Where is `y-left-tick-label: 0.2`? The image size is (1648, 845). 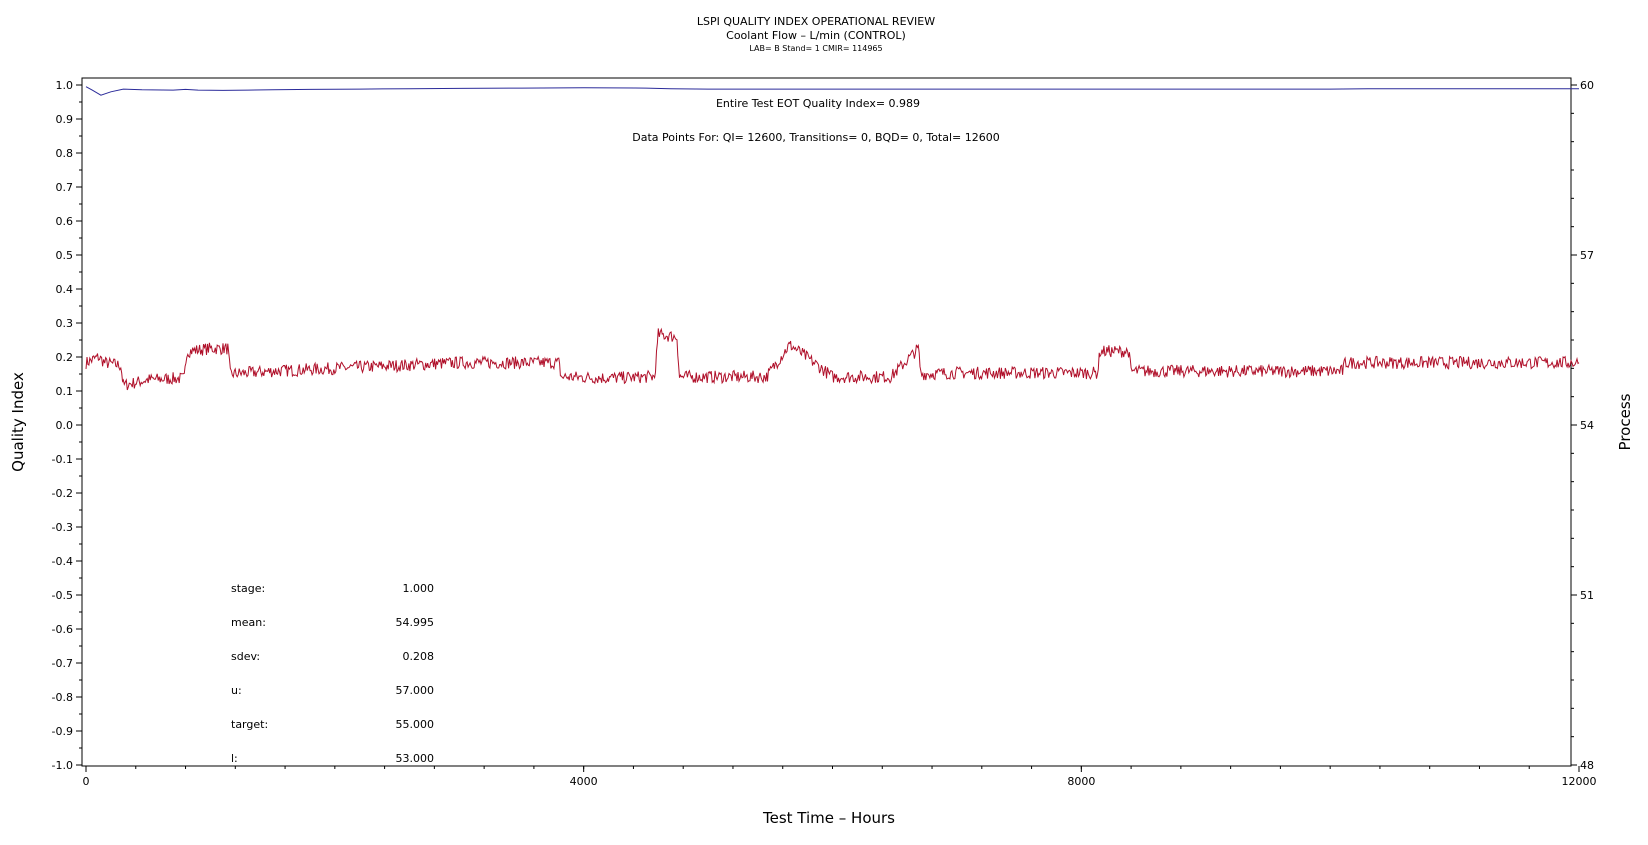 y-left-tick-label: 0.2 is located at coordinates (65, 357).